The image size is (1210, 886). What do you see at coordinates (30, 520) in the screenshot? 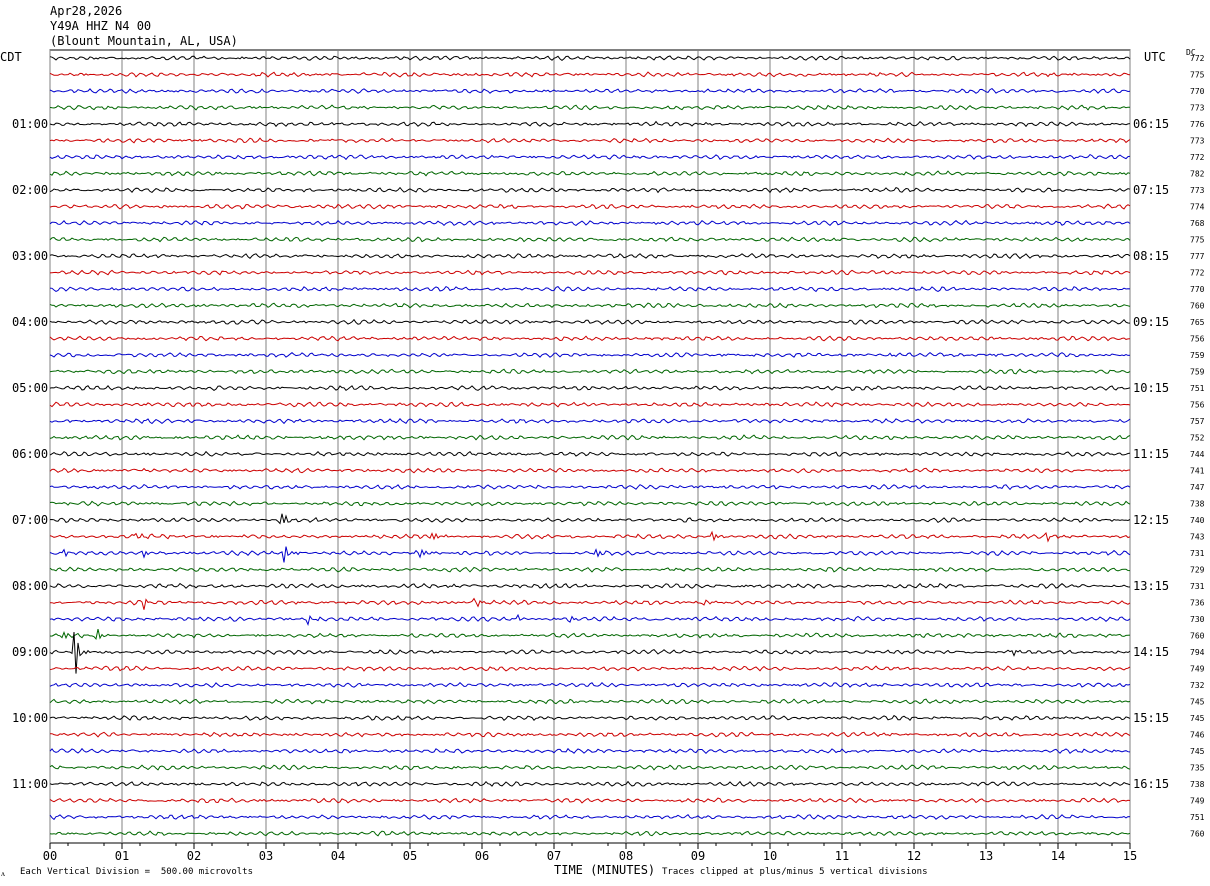
I see `left-hour-label: 07:00` at bounding box center [30, 520].